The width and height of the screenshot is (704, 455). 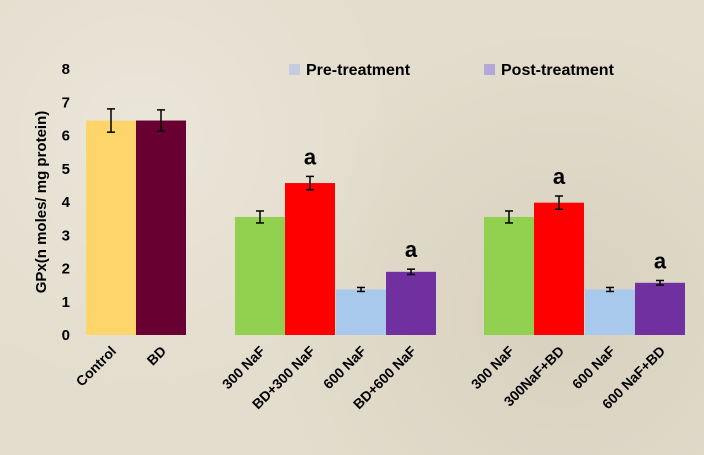 I want to click on y-tick-label: 2, so click(x=66, y=269).